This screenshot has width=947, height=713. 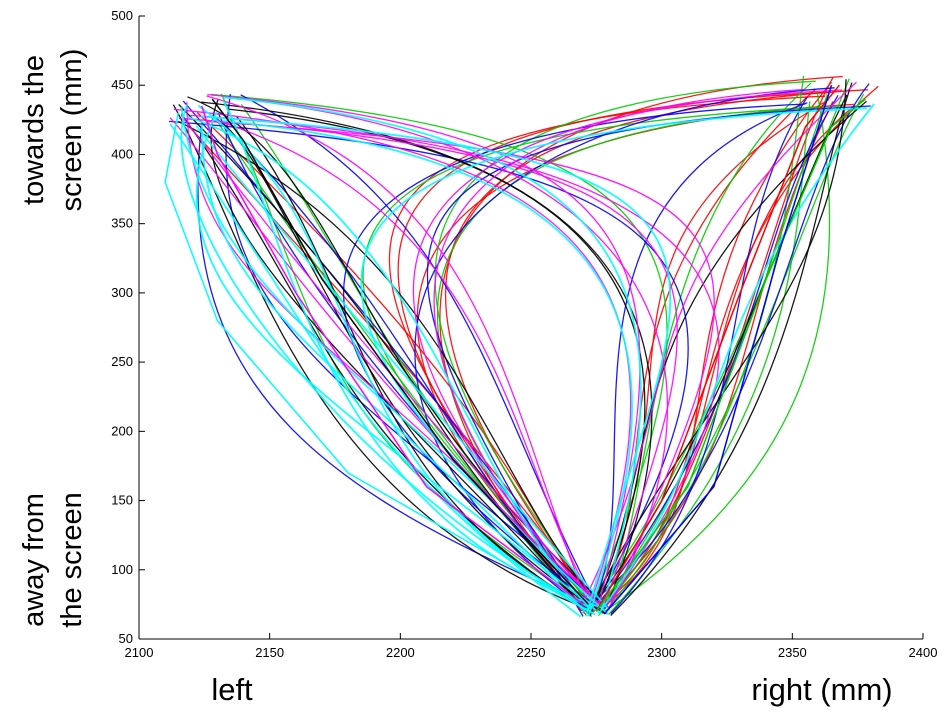 I want to click on x-tick-label: 2150, so click(x=269, y=652).